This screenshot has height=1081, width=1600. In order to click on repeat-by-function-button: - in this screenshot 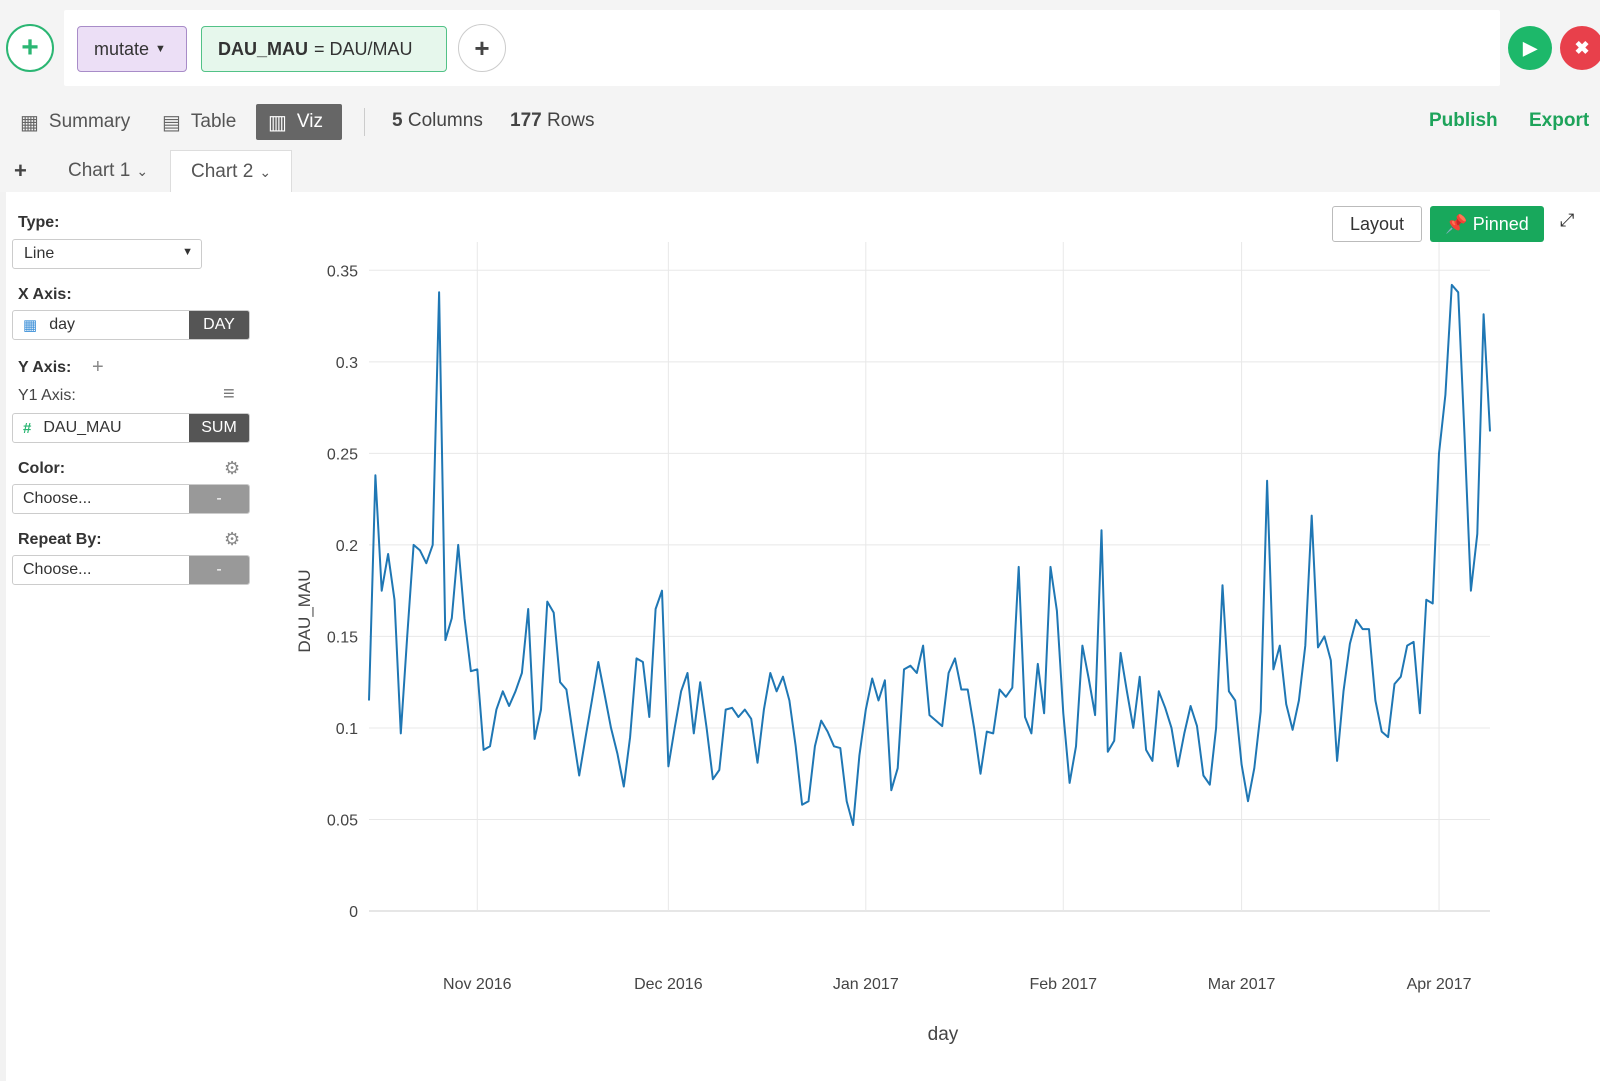, I will do `click(219, 570)`.